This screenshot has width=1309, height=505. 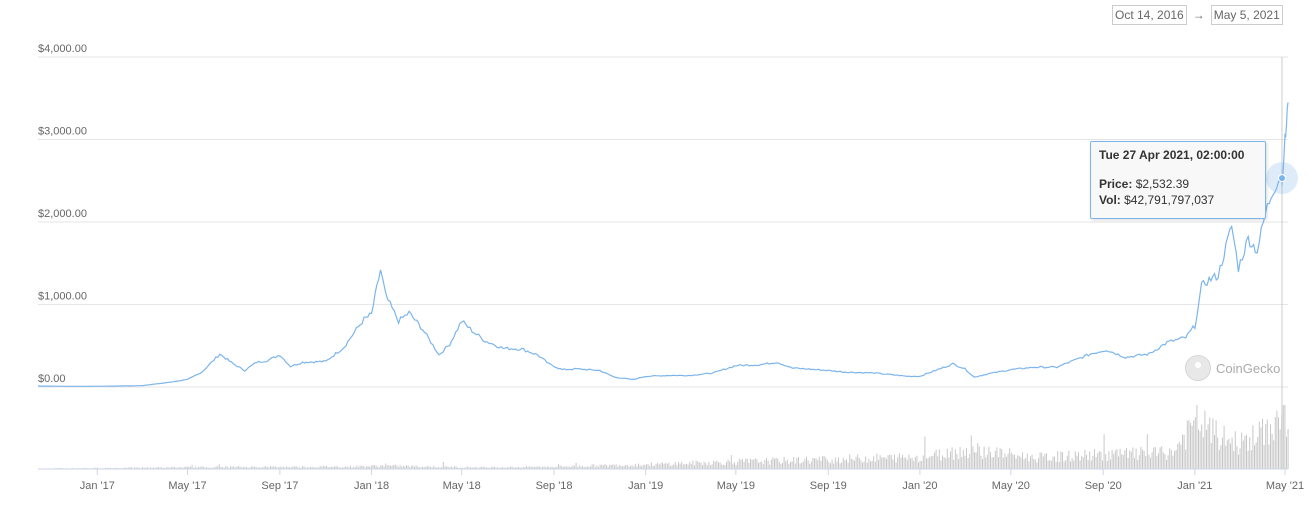 What do you see at coordinates (1246, 15) in the screenshot?
I see `date-range-to: May 5, 2021` at bounding box center [1246, 15].